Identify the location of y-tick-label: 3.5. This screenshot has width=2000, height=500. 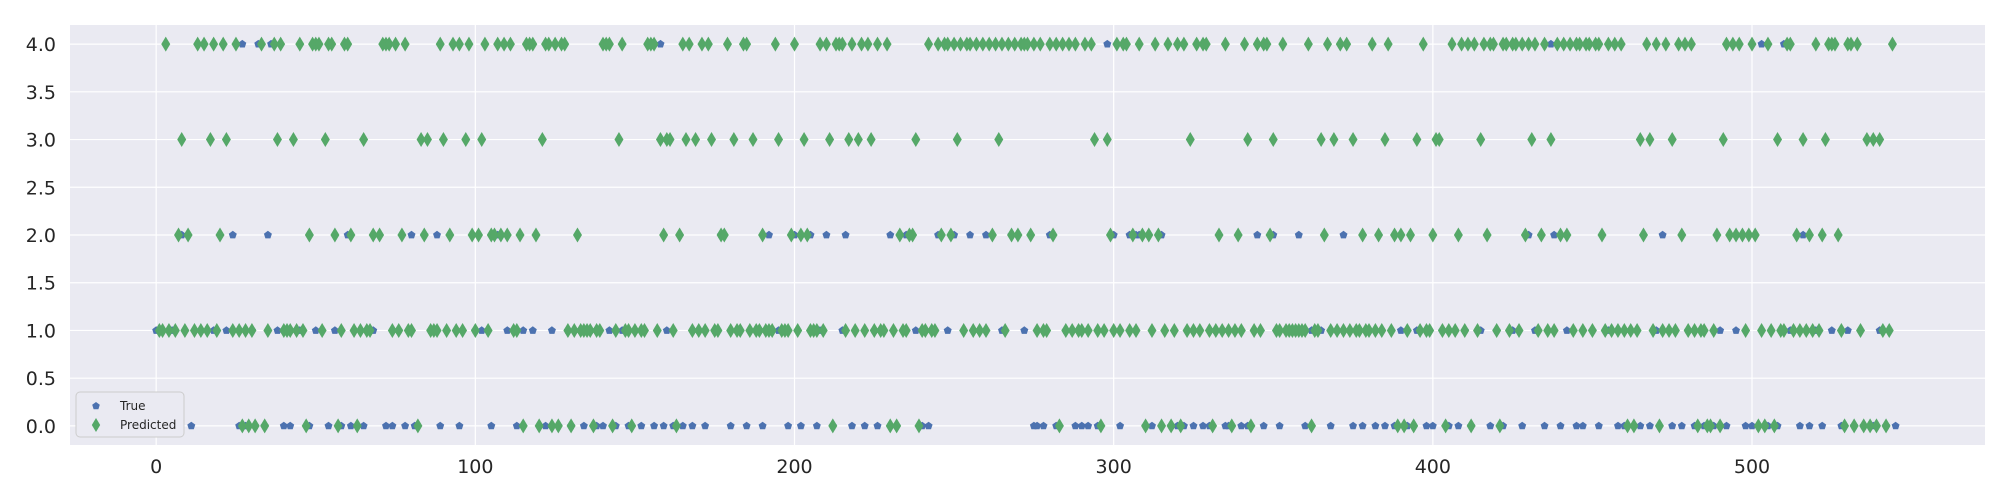
(41, 93).